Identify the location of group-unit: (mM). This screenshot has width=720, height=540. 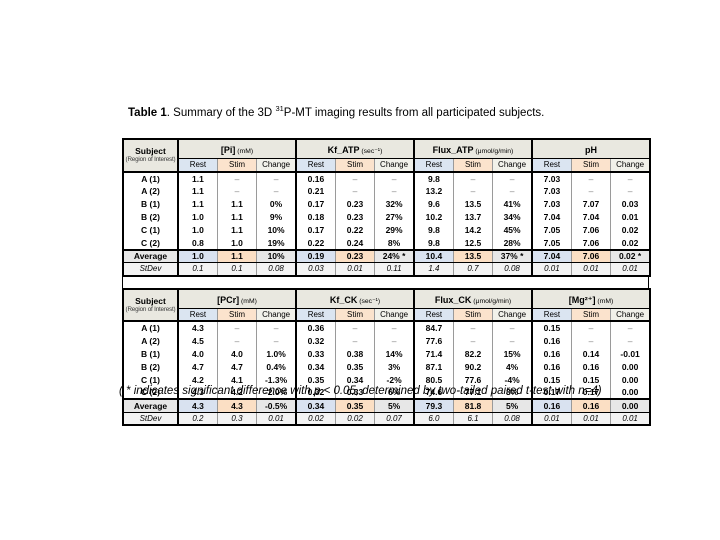
(604, 301).